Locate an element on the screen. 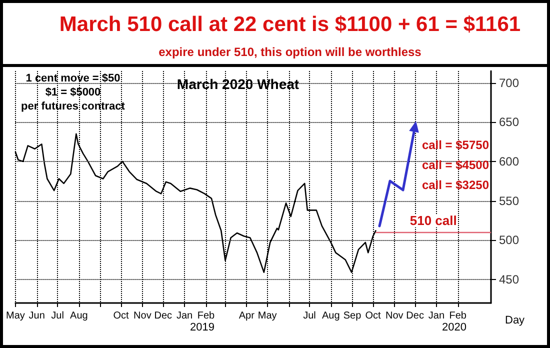 Image resolution: width=550 pixels, height=348 pixels. annotation: call = $4500 is located at coordinates (456, 165).